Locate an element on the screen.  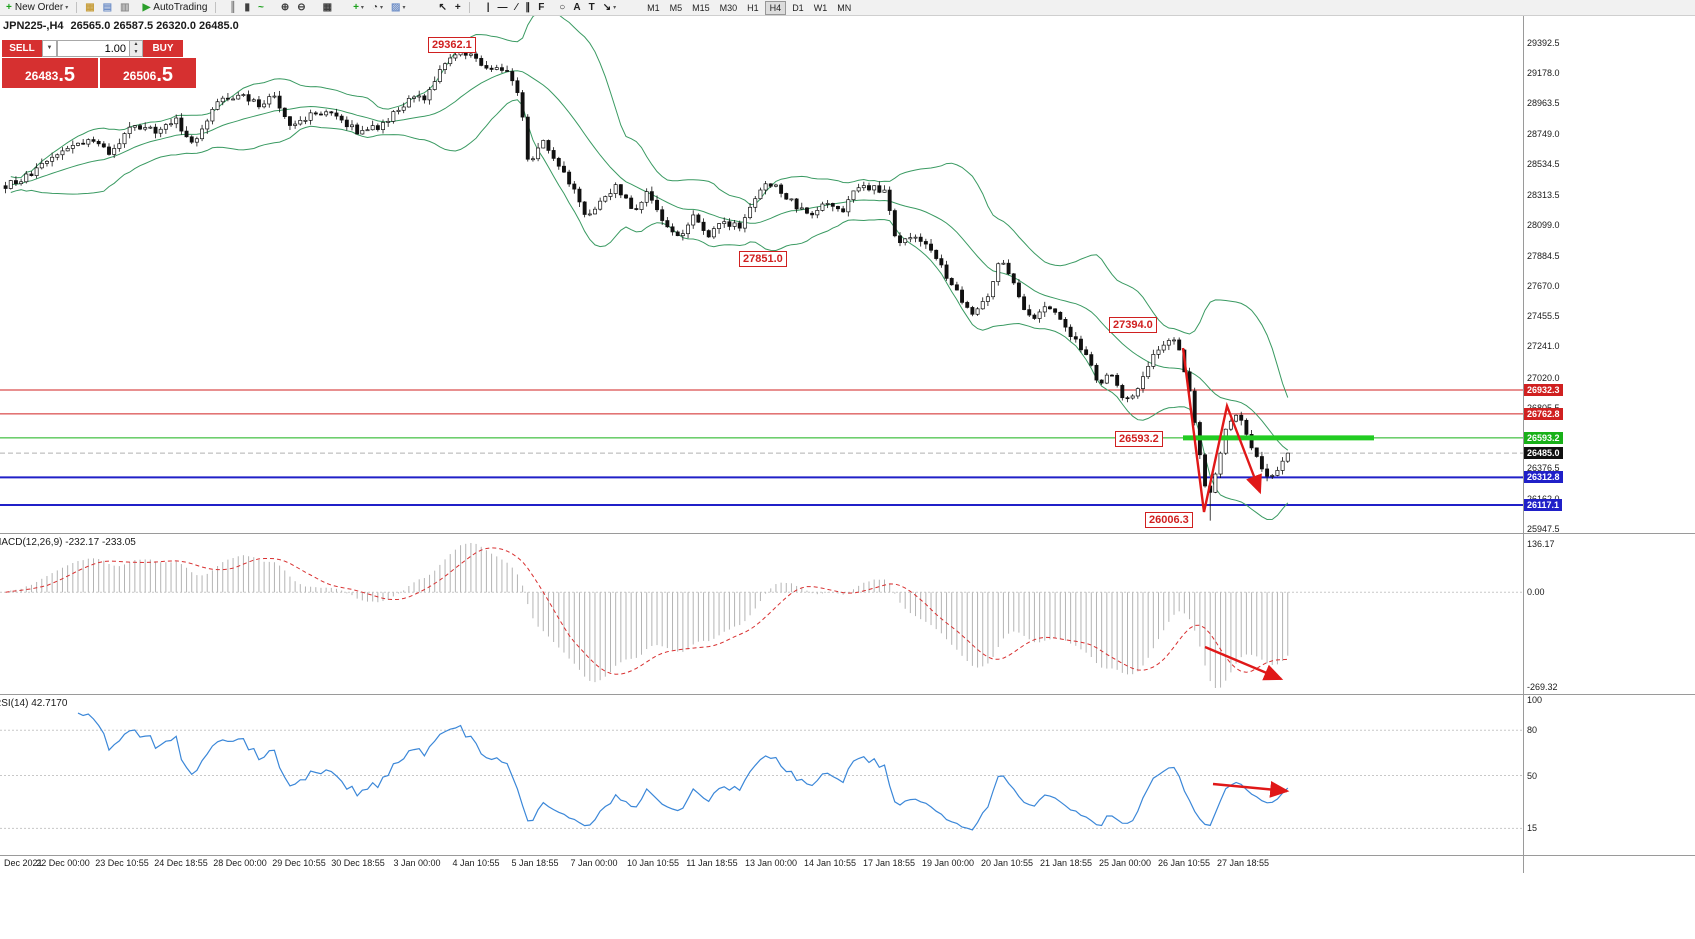
arrows-icon: ↘ ▾ is located at coordinates (609, 8).